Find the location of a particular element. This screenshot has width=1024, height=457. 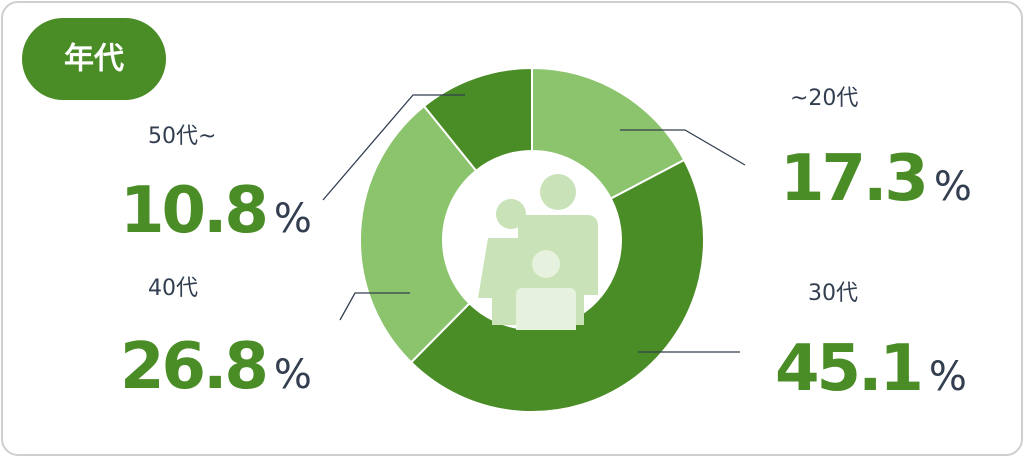

title-pill is located at coordinates (94, 59).